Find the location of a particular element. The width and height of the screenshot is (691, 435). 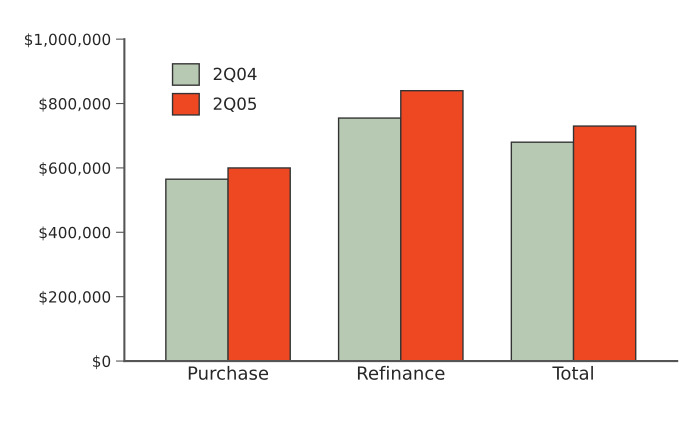

x-tick-label: Total is located at coordinates (572, 373).